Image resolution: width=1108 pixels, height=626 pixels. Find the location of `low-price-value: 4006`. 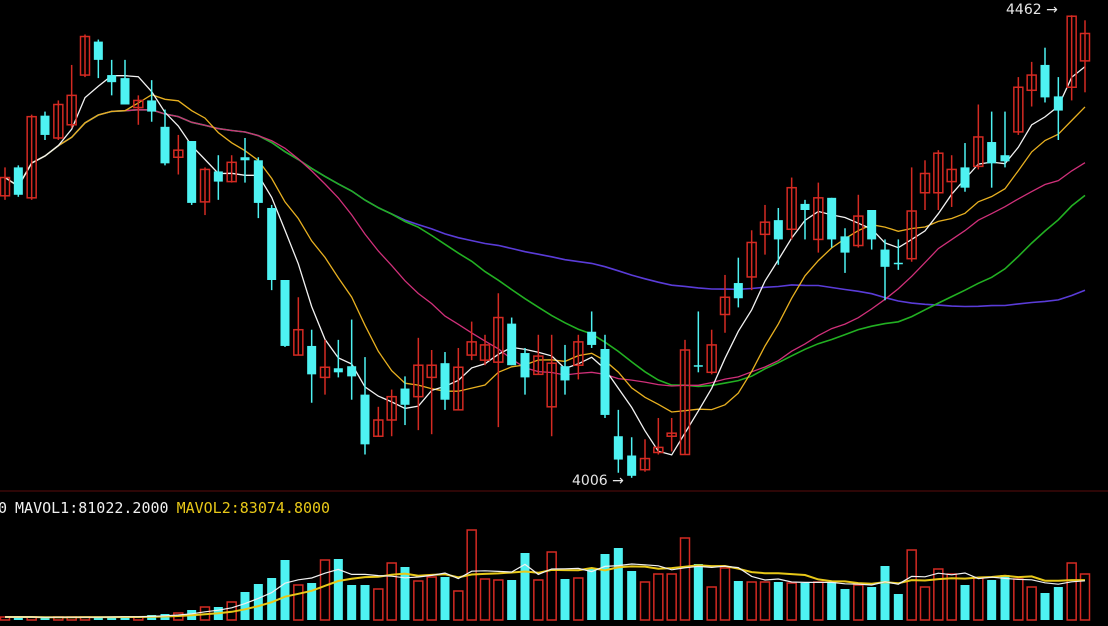

low-price-value: 4006 is located at coordinates (590, 481).